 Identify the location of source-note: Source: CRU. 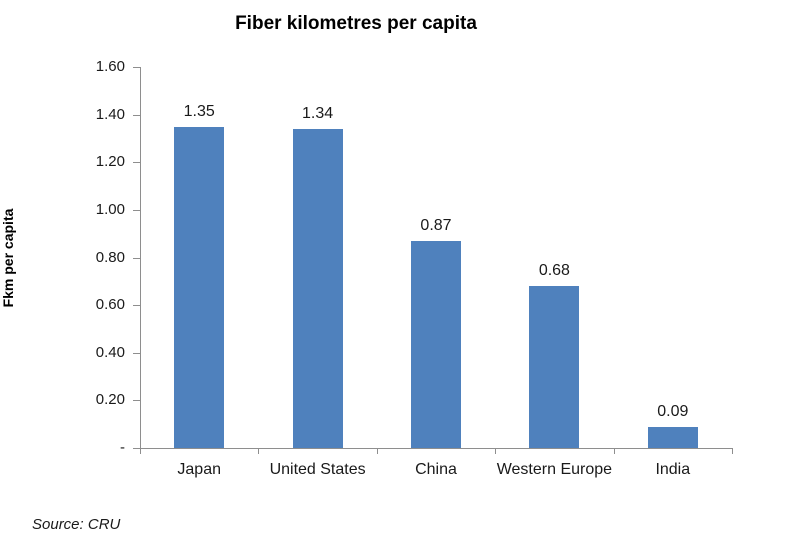
(76, 524).